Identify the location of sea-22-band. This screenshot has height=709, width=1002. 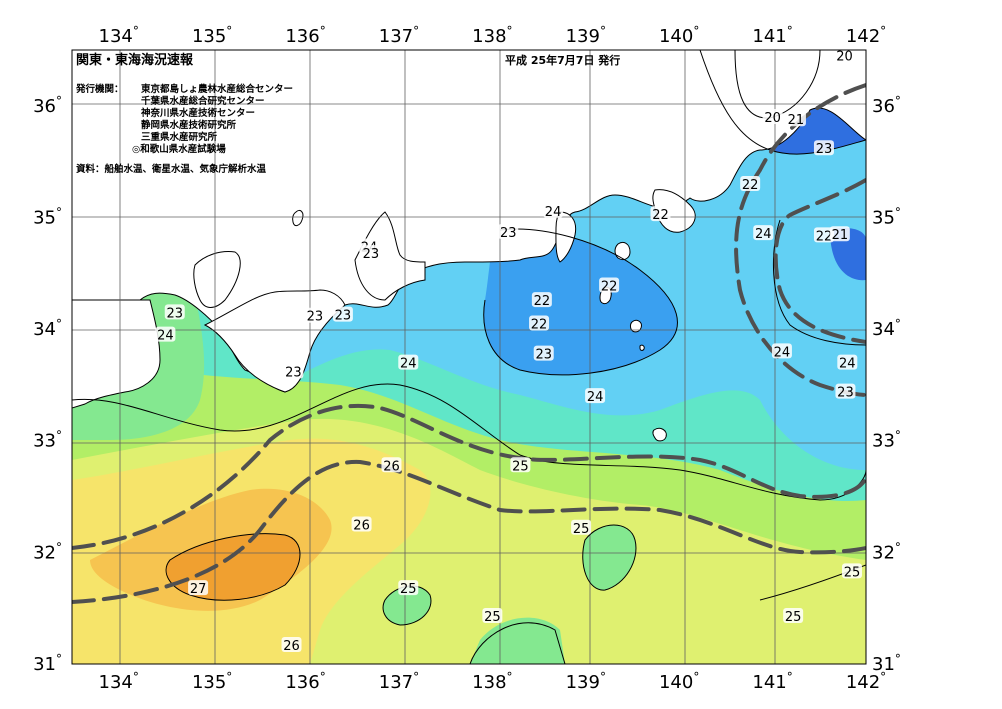
(580, 302).